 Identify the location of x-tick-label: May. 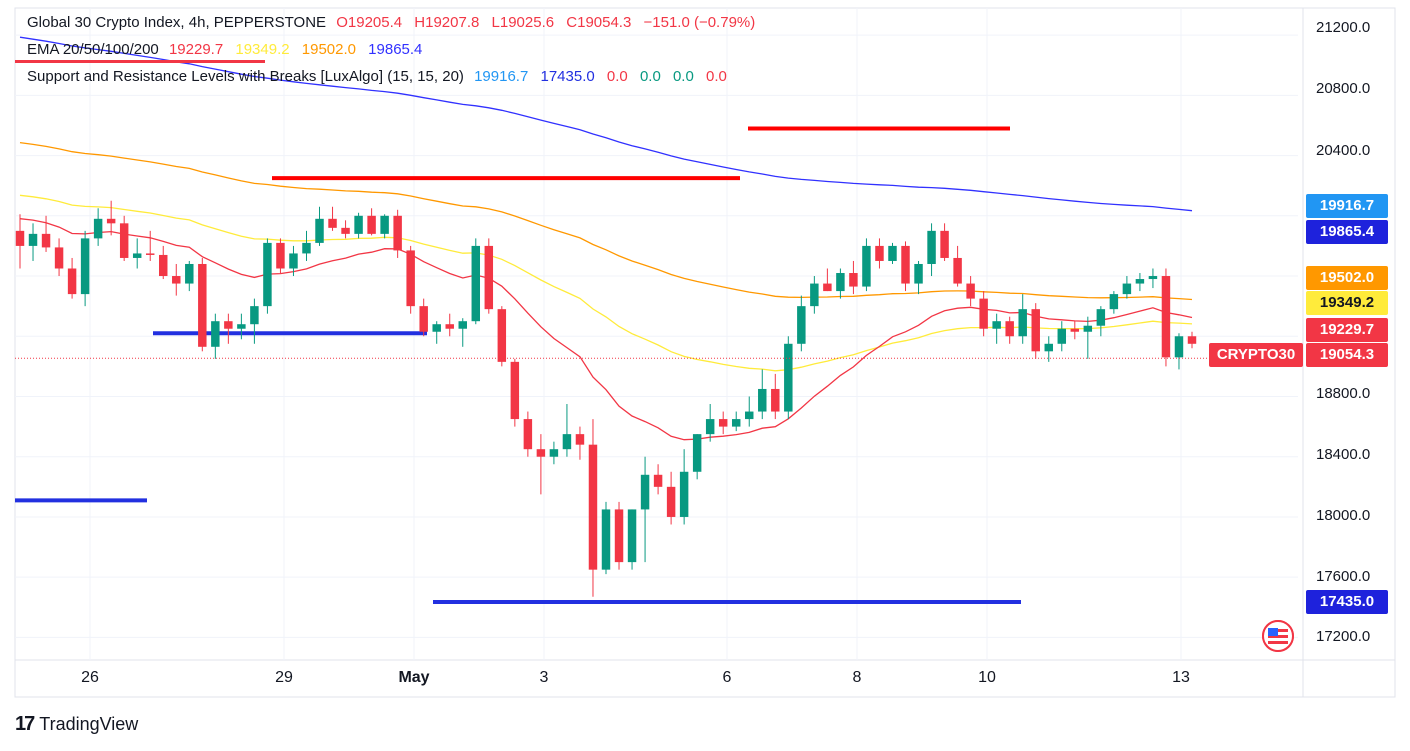
(414, 677).